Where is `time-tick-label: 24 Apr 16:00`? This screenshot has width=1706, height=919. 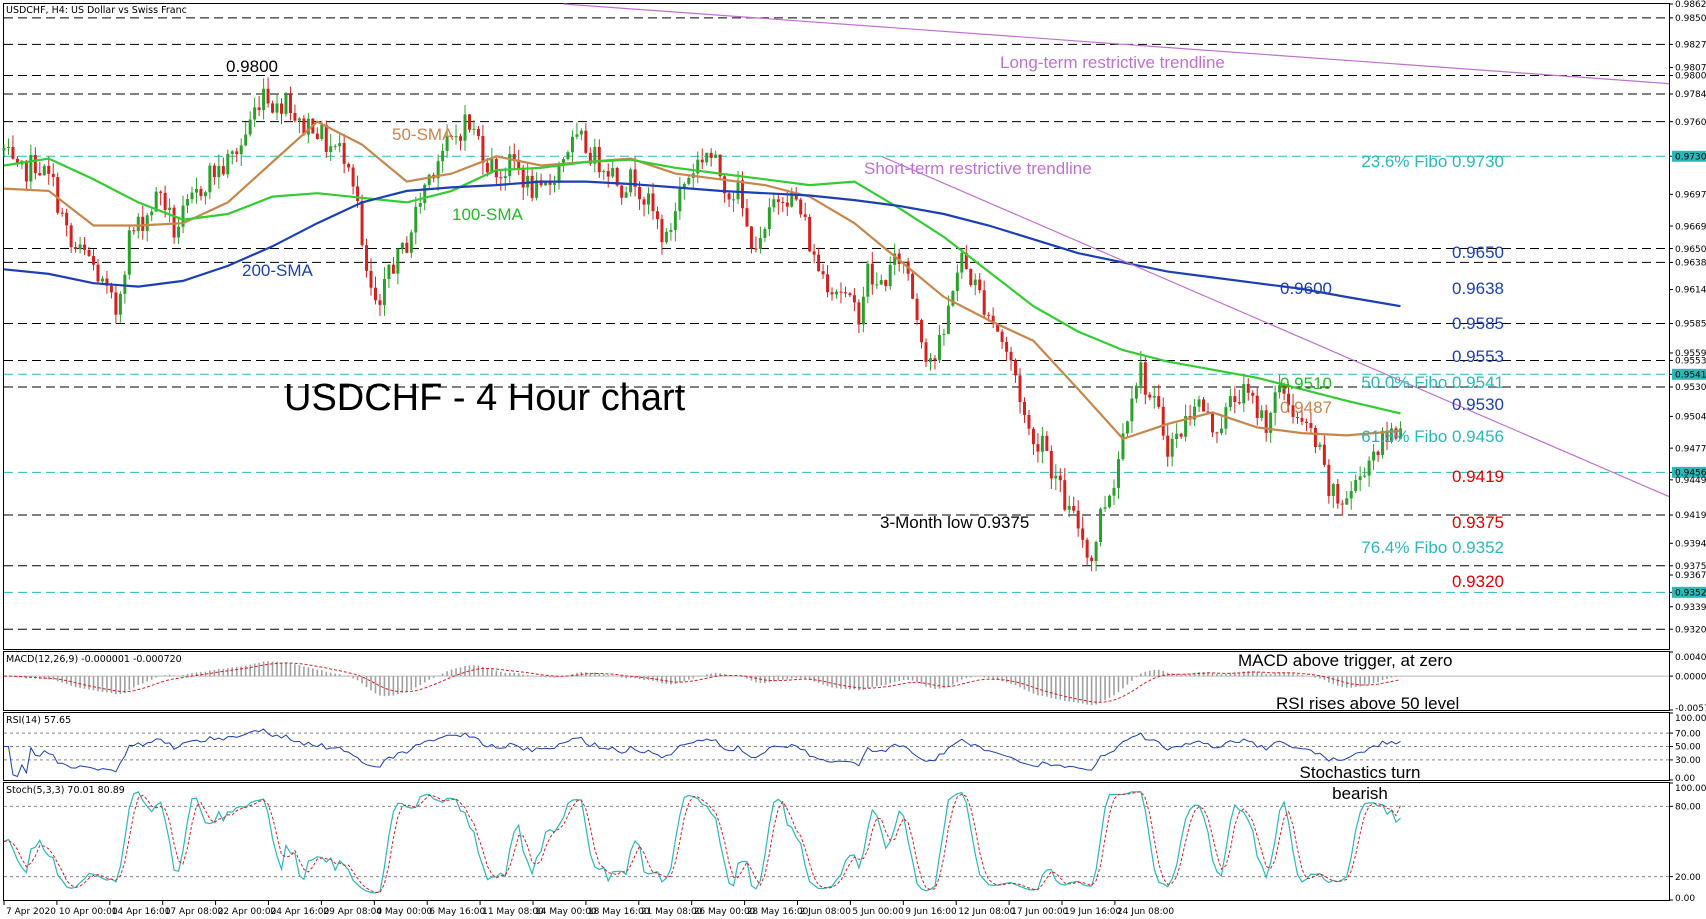
time-tick-label: 24 Apr 16:00 is located at coordinates (300, 912).